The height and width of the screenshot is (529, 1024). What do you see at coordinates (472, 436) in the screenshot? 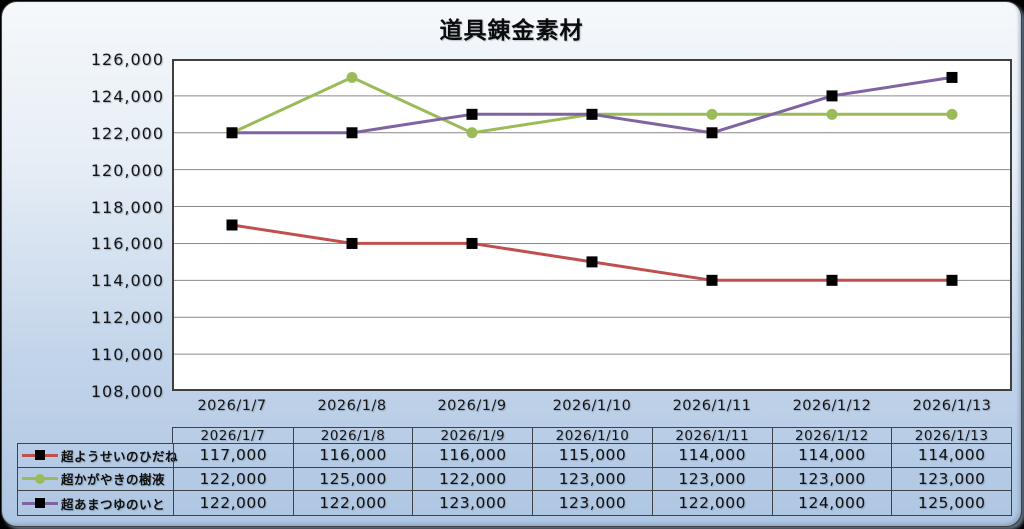
I see `table-header-cell: 2026/1/9` at bounding box center [472, 436].